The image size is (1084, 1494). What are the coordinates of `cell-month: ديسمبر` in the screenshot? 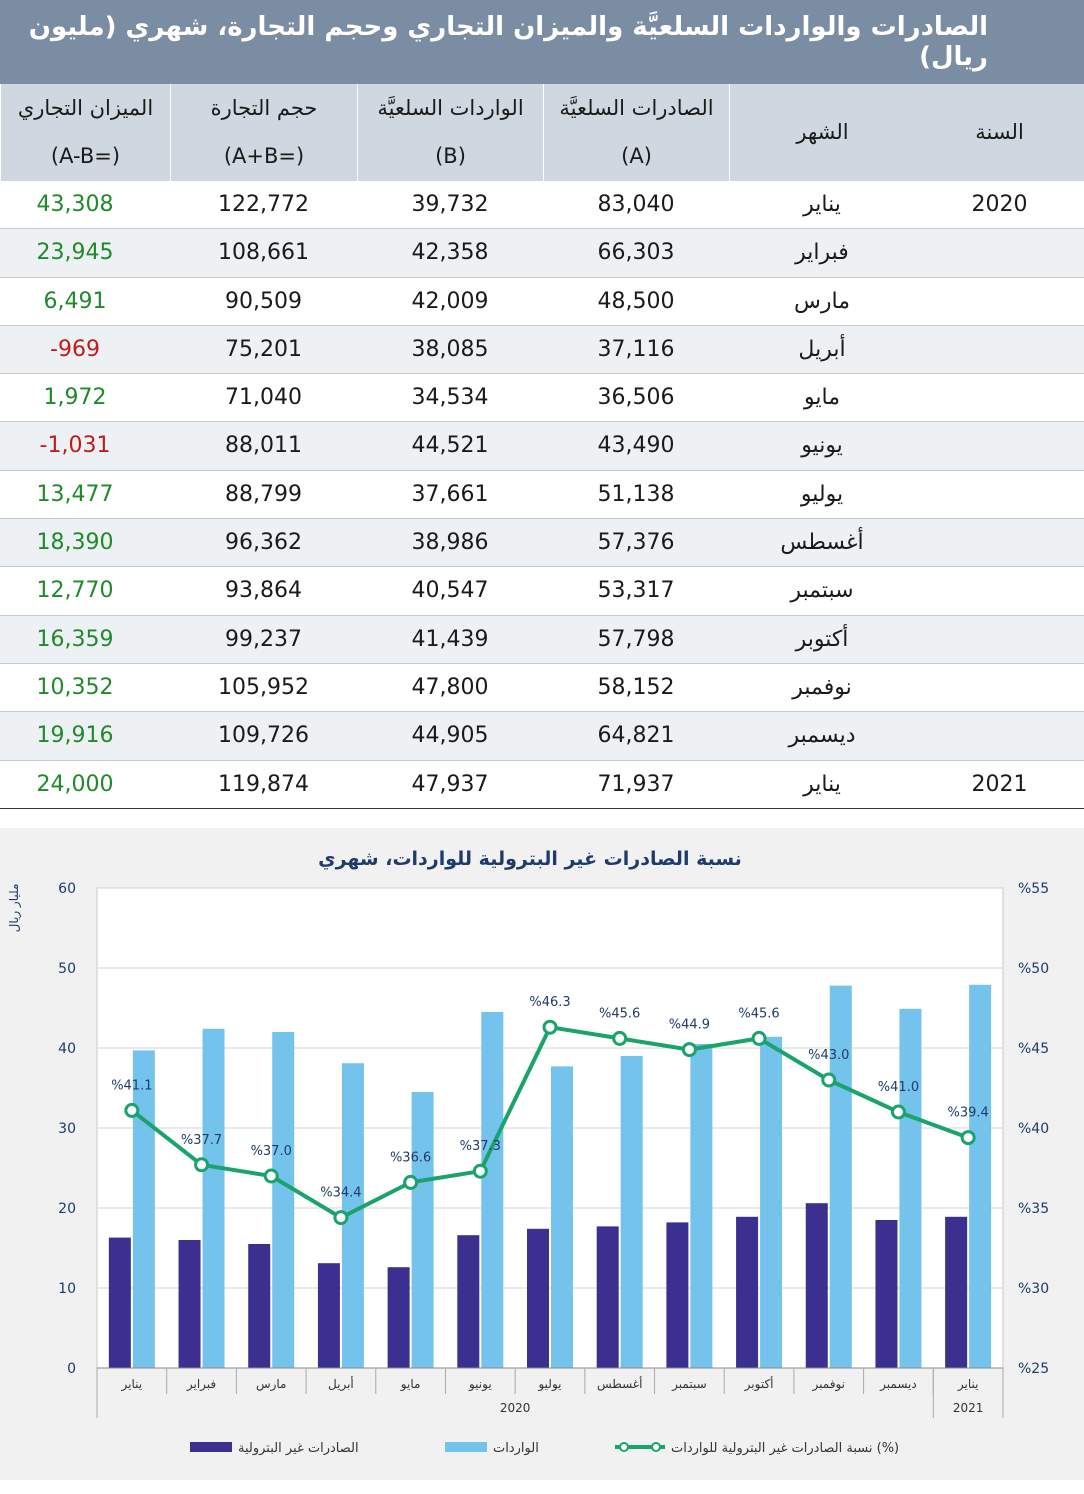 It's located at (822, 736).